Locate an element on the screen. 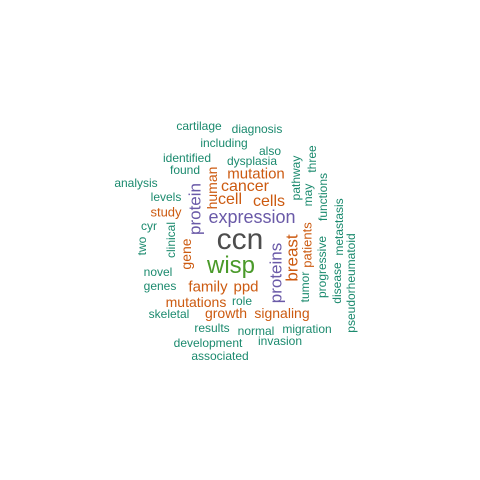  word-growth: growth is located at coordinates (226, 313).